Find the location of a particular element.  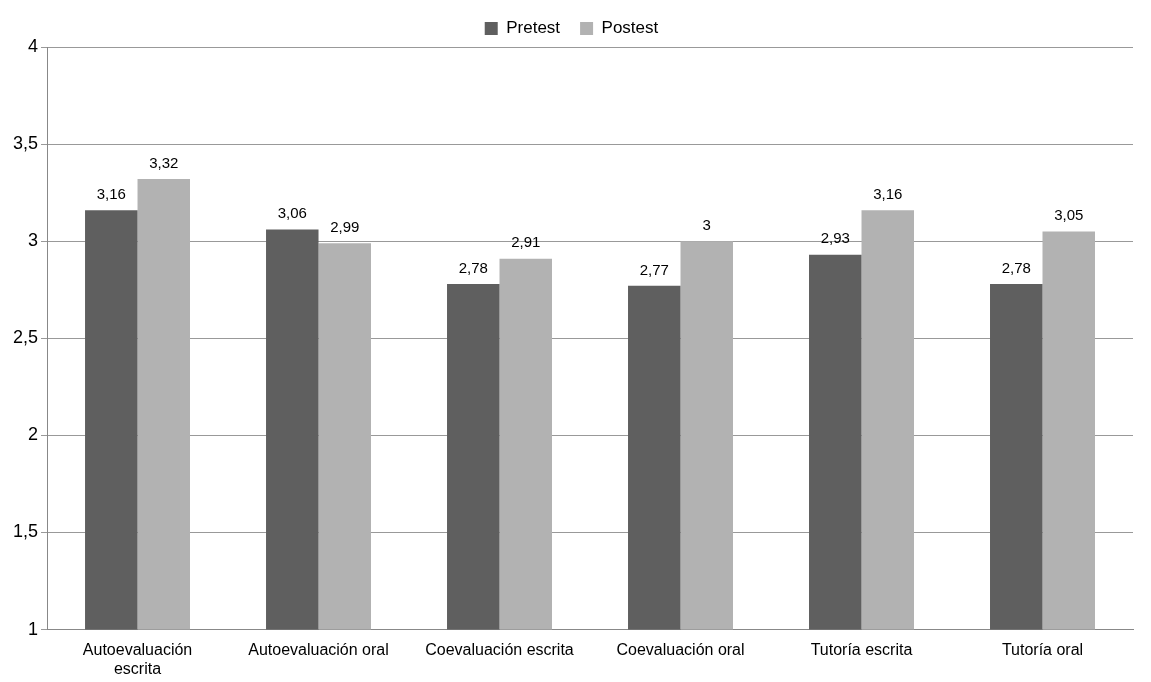

data-label: 3,06 is located at coordinates (292, 213).